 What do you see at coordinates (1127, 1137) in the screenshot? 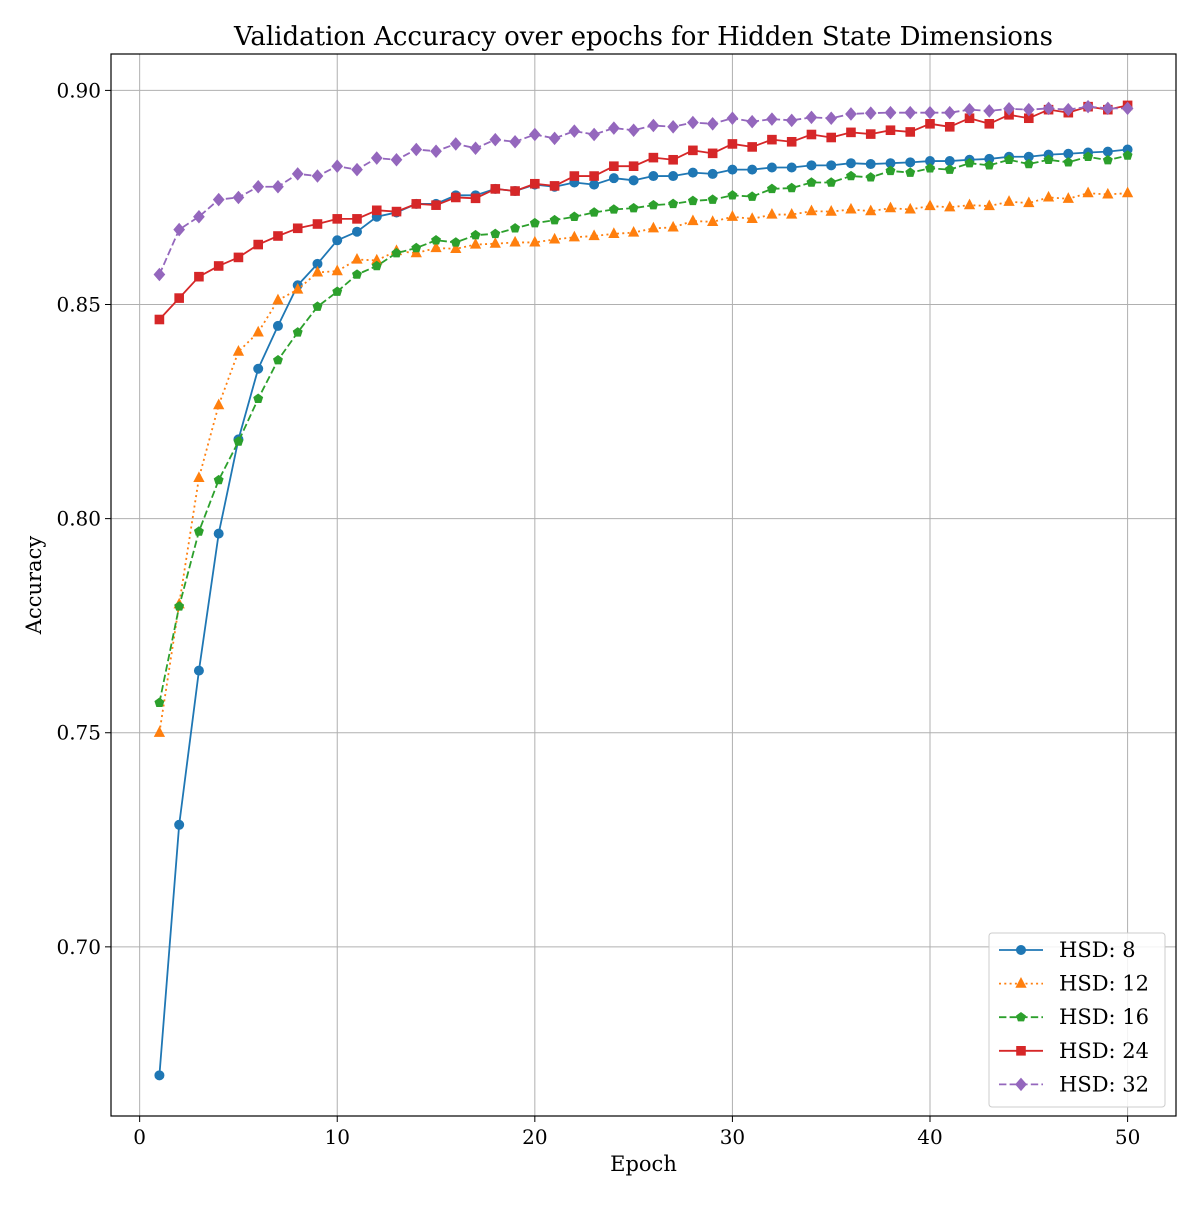
I see `x-tick-label: 50` at bounding box center [1127, 1137].